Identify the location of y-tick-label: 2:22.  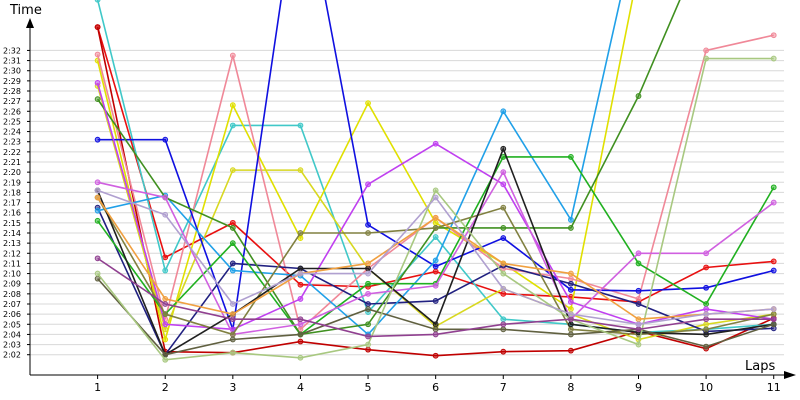
(12, 152).